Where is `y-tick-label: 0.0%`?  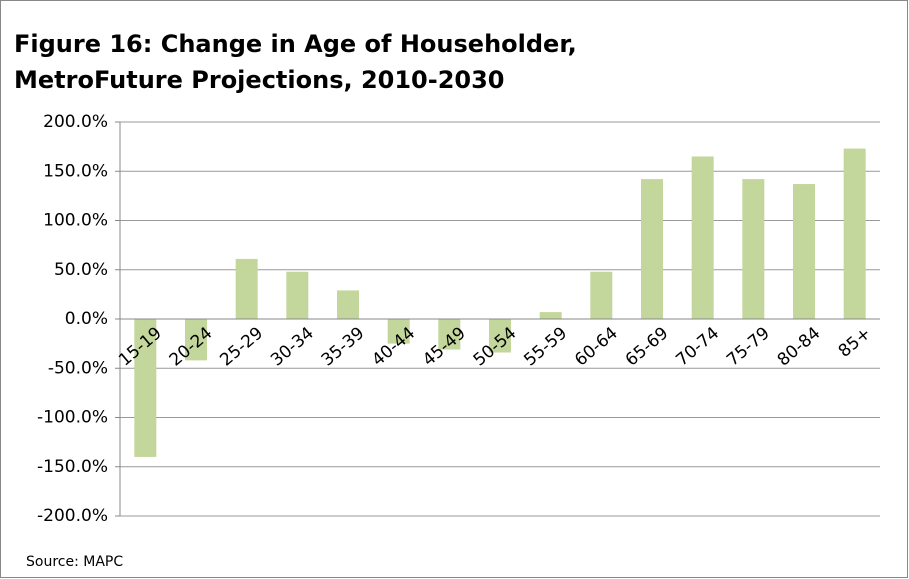
y-tick-label: 0.0% is located at coordinates (86, 319).